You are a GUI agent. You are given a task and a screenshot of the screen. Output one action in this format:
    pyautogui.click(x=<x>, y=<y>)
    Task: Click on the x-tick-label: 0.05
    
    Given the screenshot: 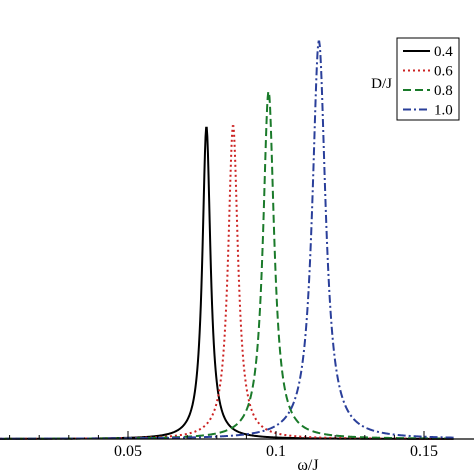 What is the action you would take?
    pyautogui.click(x=128, y=451)
    